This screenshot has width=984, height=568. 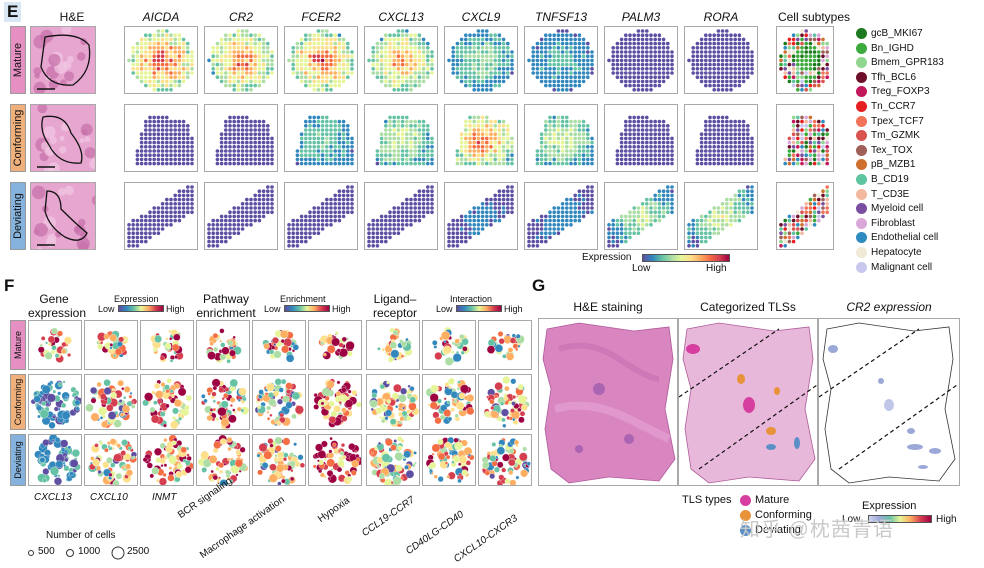 What do you see at coordinates (894, 77) in the screenshot?
I see `legend-label: Tfh_BCL6` at bounding box center [894, 77].